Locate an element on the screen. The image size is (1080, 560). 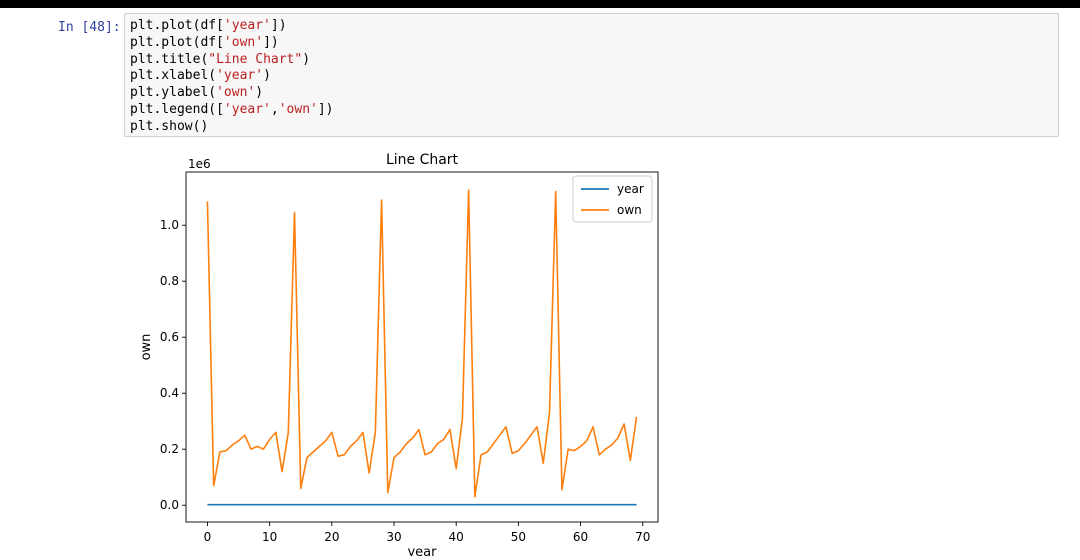
code-string-token: "Line Chart" is located at coordinates (255, 59).